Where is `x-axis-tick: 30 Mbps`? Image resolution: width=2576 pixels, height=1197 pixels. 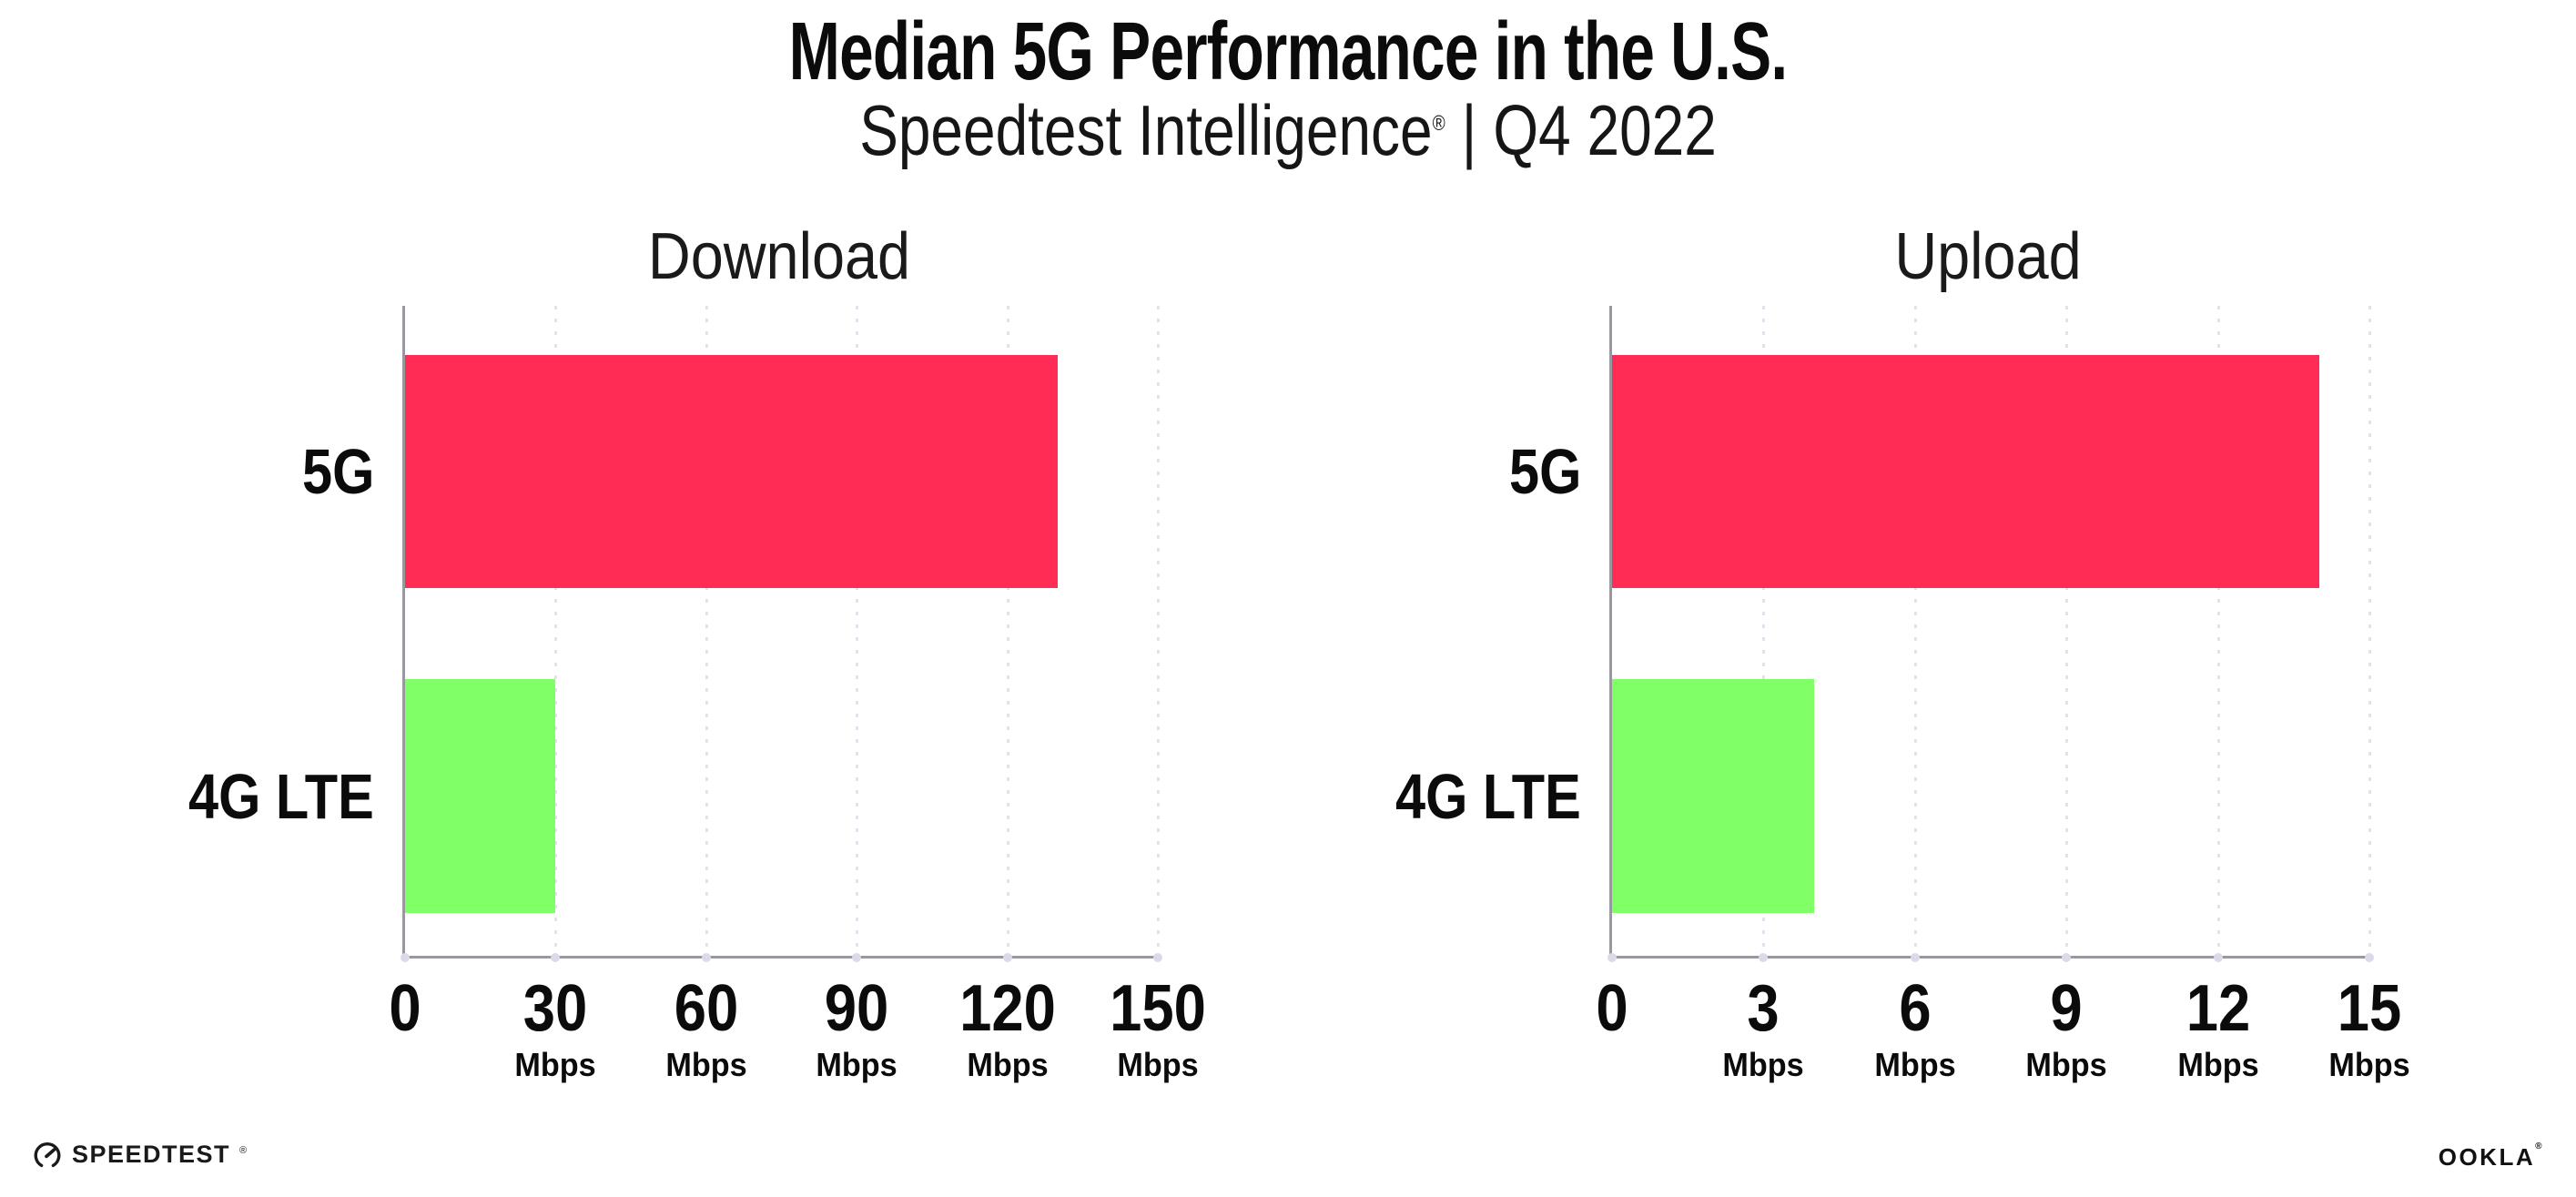 x-axis-tick: 30 Mbps is located at coordinates (555, 1028).